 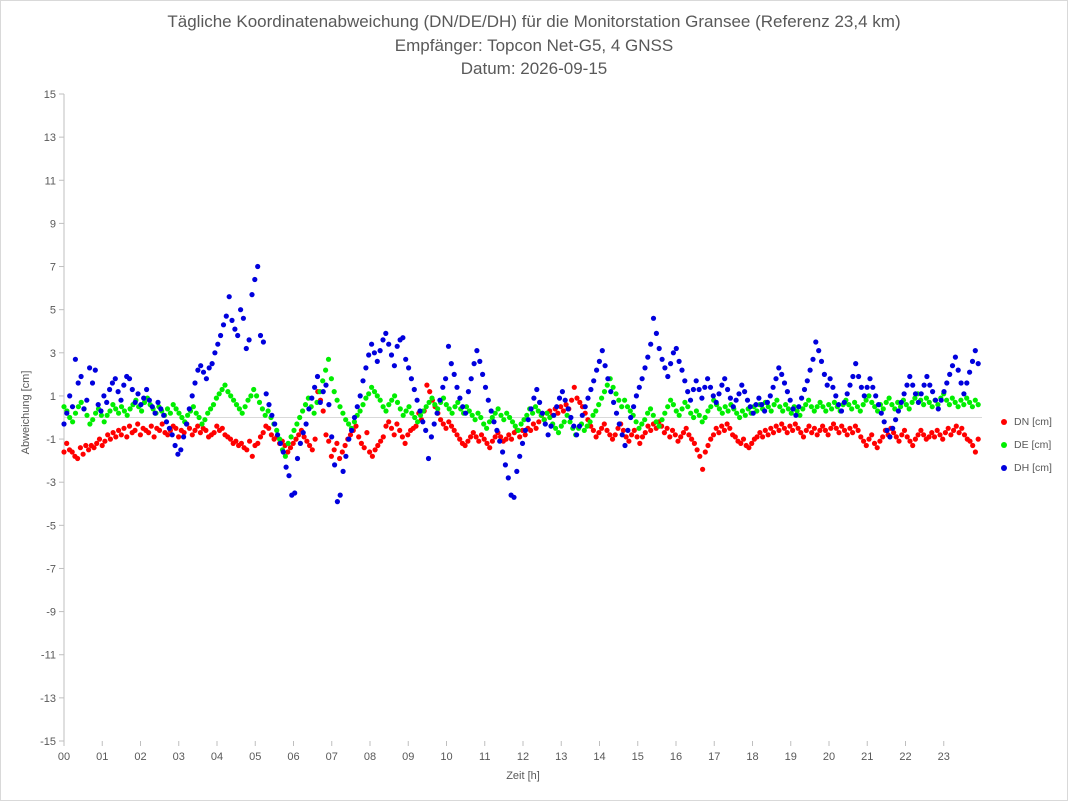 I want to click on y-tick-label: -7, so click(x=51, y=569).